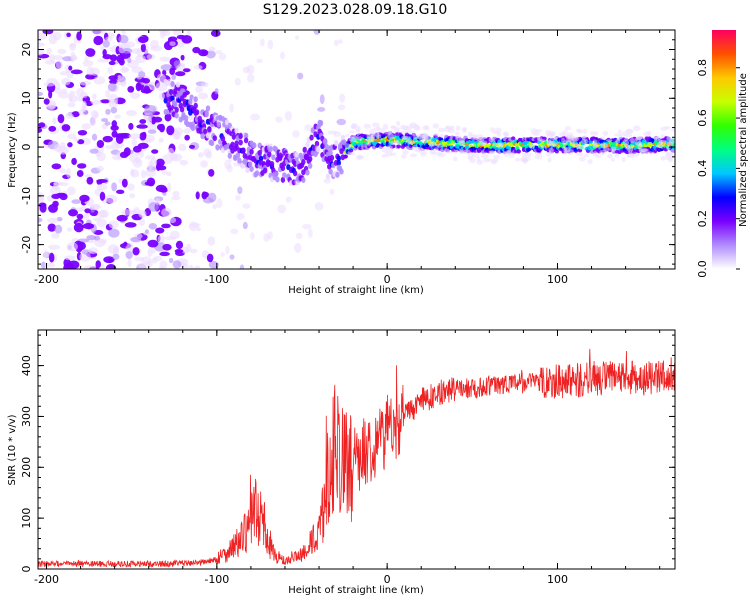  What do you see at coordinates (356, 590) in the screenshot?
I see `snr-x-axis-label: Height of straight line (km)` at bounding box center [356, 590].